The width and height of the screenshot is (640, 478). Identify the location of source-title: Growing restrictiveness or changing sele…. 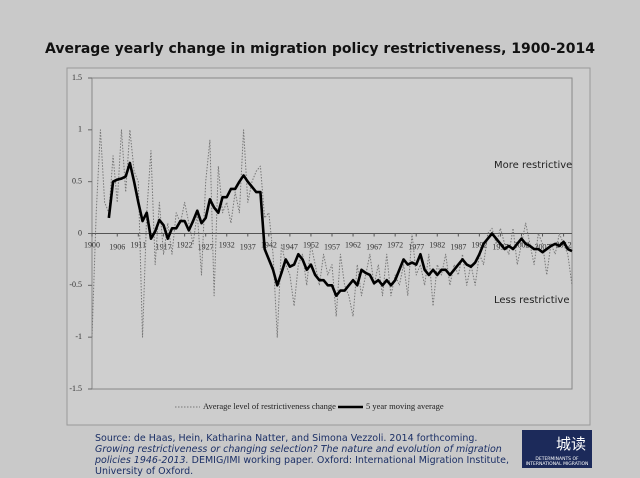
(298, 455).